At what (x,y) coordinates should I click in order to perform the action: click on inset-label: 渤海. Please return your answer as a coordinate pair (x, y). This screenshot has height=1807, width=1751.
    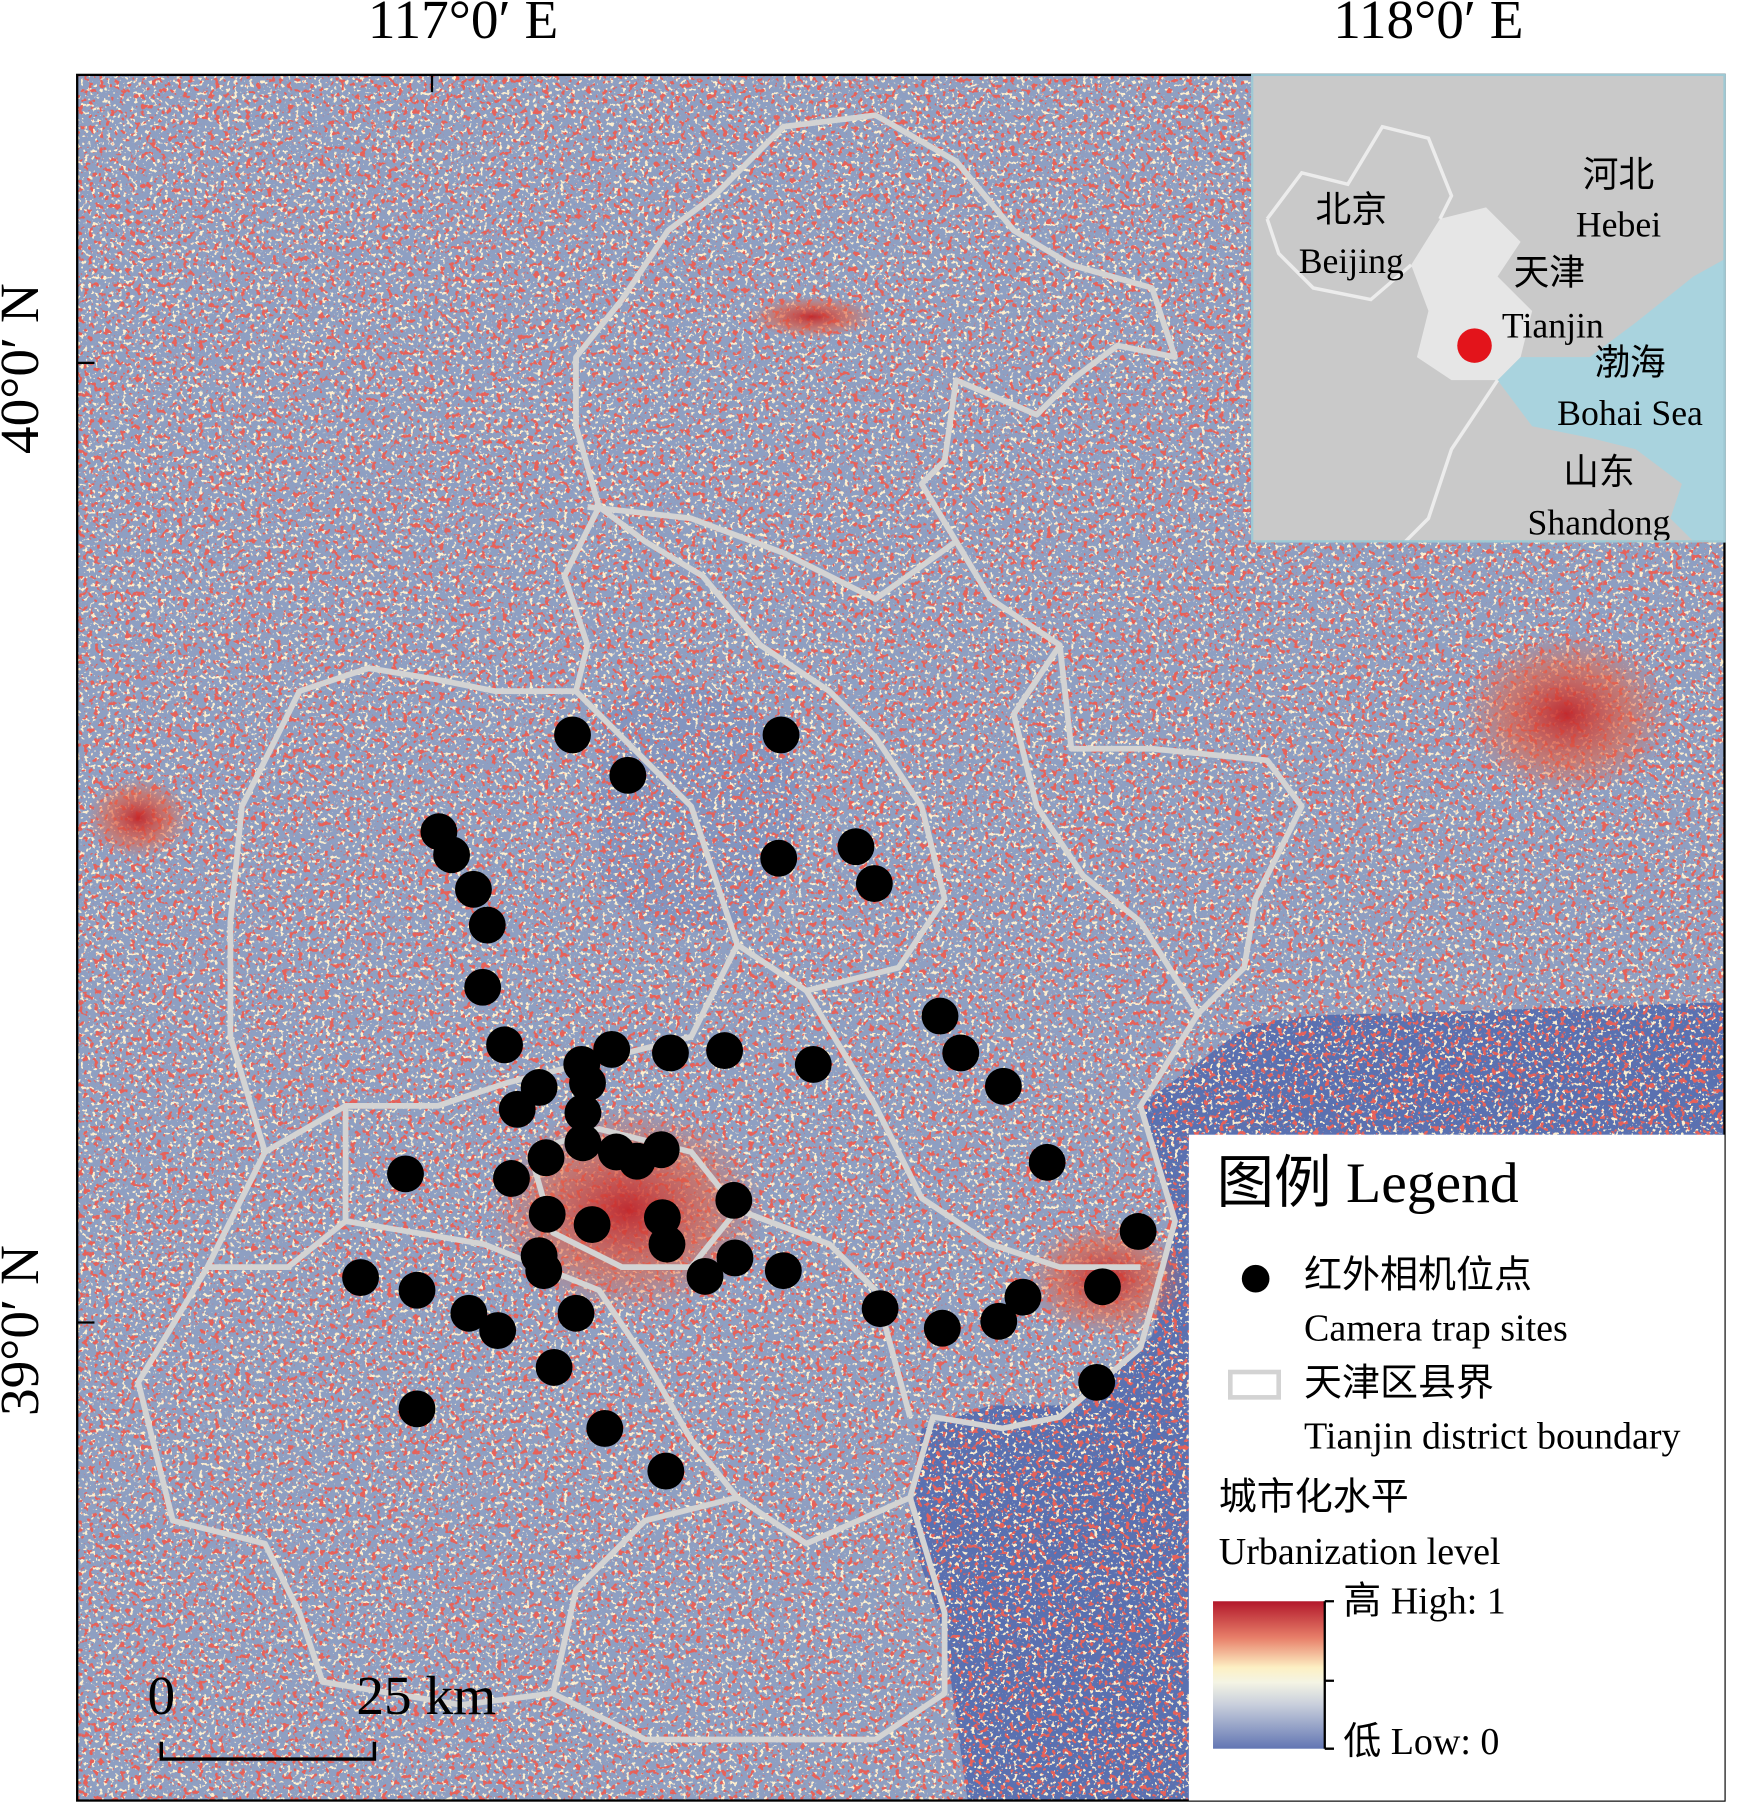
    Looking at the image, I should click on (1629, 363).